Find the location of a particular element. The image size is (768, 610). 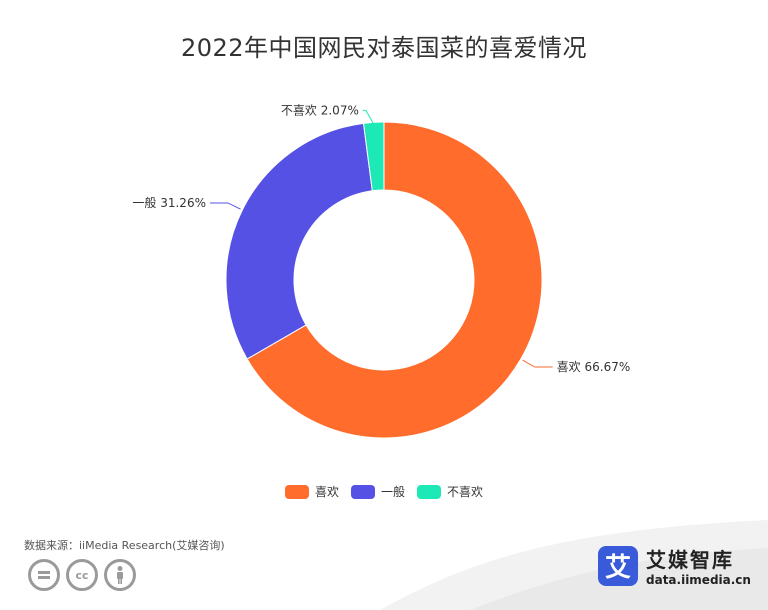

legend-item-2: 不喜欢 is located at coordinates (450, 491).